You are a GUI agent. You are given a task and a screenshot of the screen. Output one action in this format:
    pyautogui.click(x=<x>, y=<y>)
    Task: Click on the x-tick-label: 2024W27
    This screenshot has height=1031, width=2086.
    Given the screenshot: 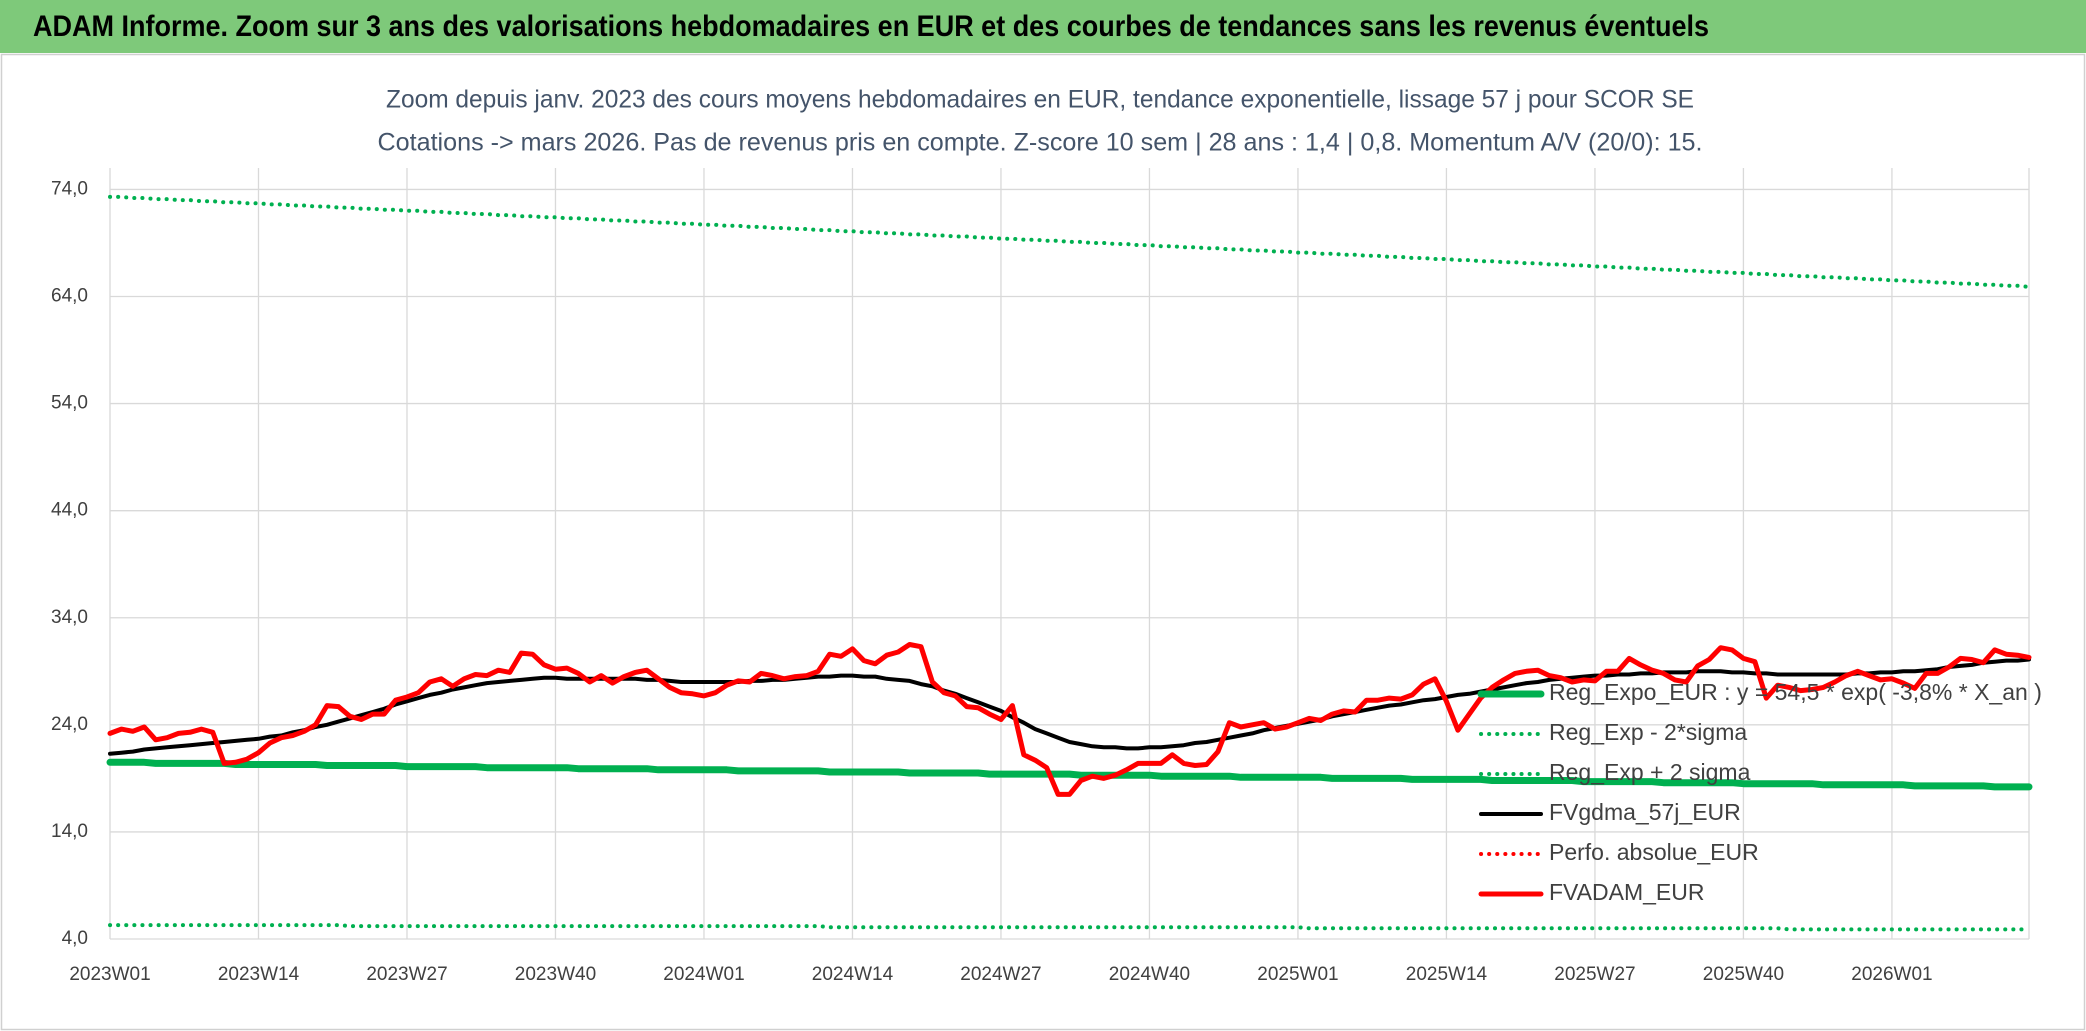 What is the action you would take?
    pyautogui.click(x=1000, y=974)
    